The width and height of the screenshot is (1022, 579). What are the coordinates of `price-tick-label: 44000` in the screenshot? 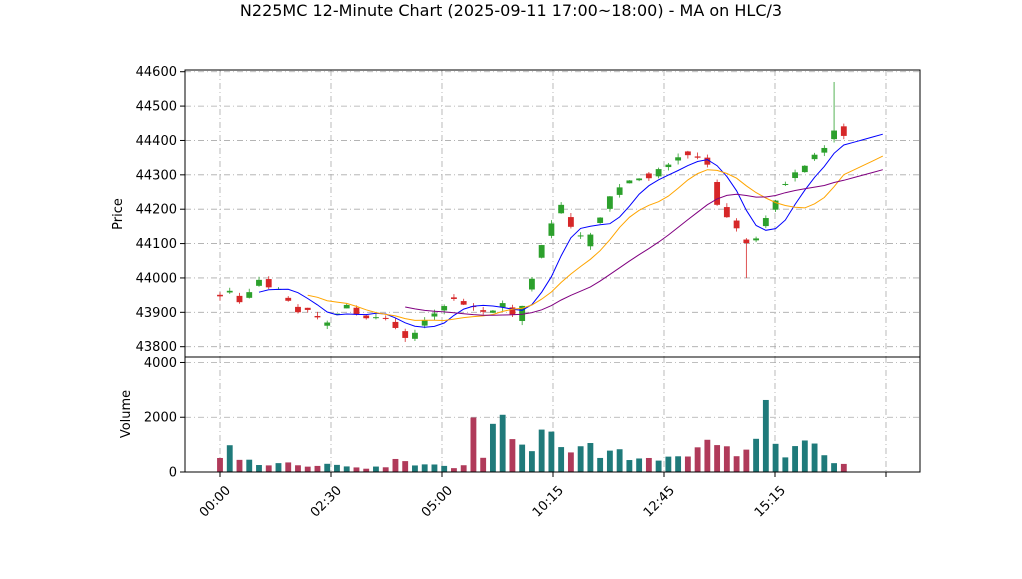 It's located at (156, 278).